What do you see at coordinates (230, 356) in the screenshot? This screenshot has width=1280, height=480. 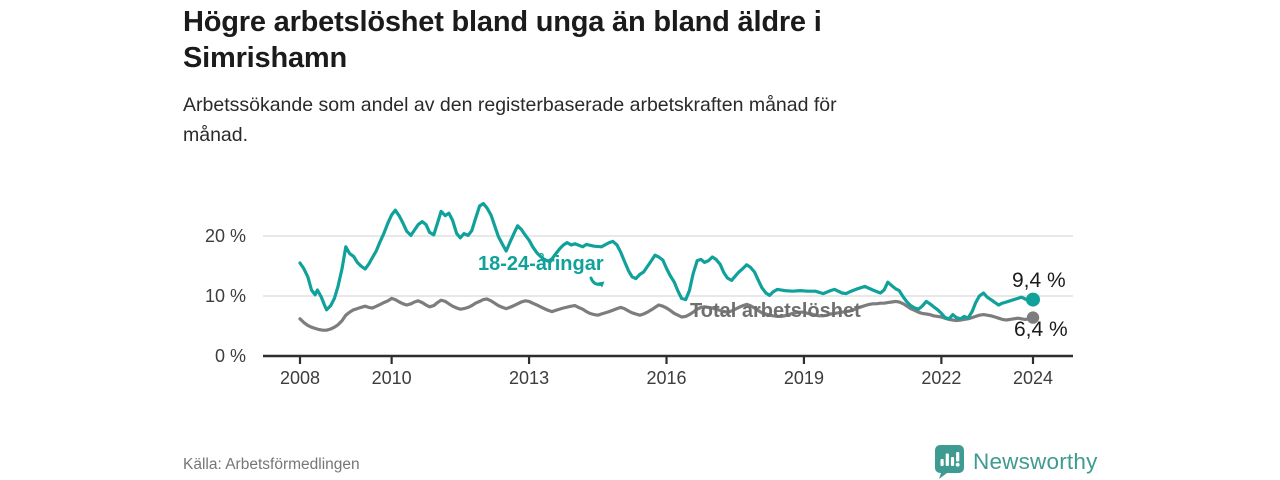 I see `y-axis-label-0: 0 %` at bounding box center [230, 356].